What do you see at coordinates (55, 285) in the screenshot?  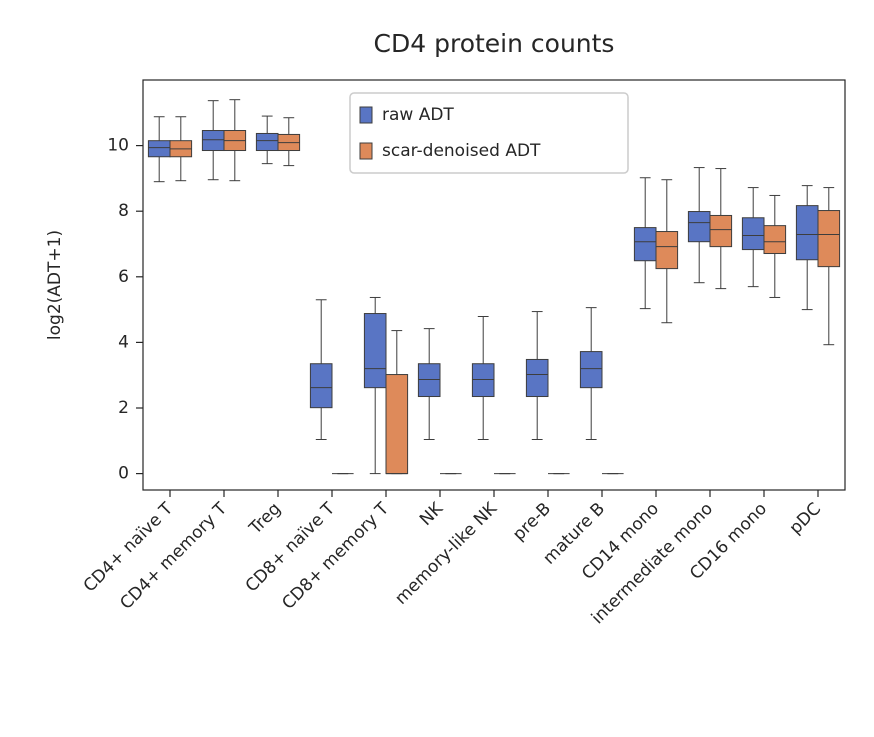 I see `y-axis-label: log2(ADT+1)` at bounding box center [55, 285].